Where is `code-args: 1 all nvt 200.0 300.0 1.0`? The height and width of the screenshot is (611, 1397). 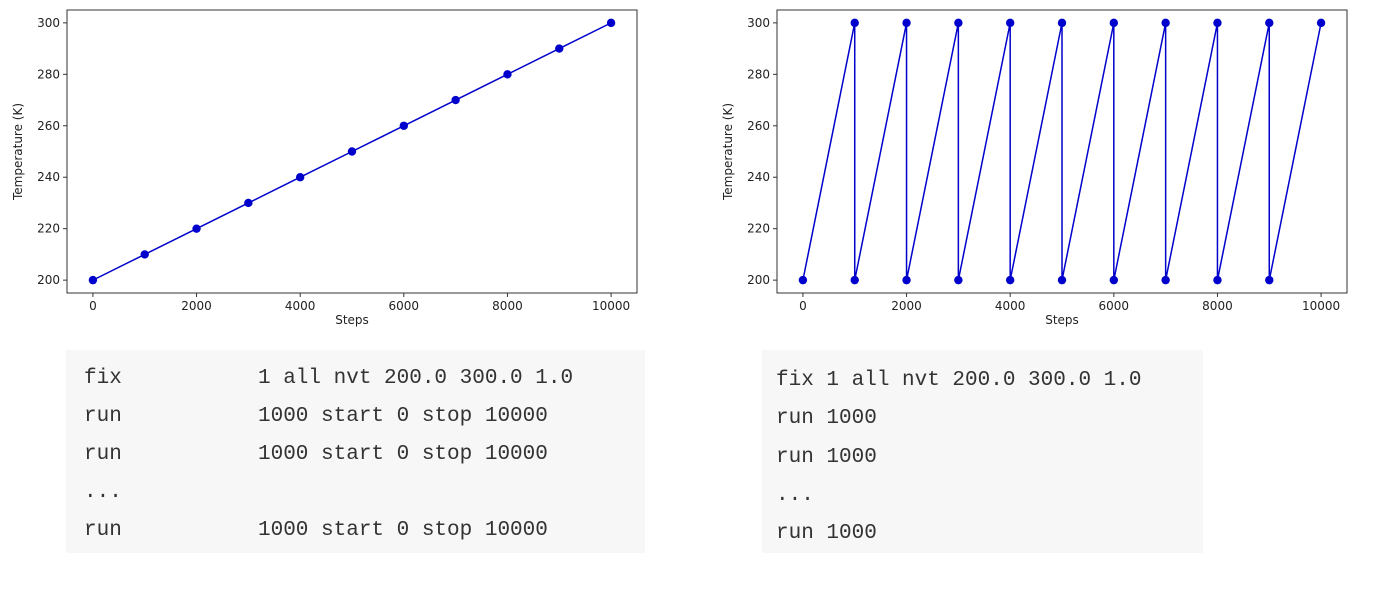
code-args: 1 all nvt 200.0 300.0 1.0 is located at coordinates (416, 378).